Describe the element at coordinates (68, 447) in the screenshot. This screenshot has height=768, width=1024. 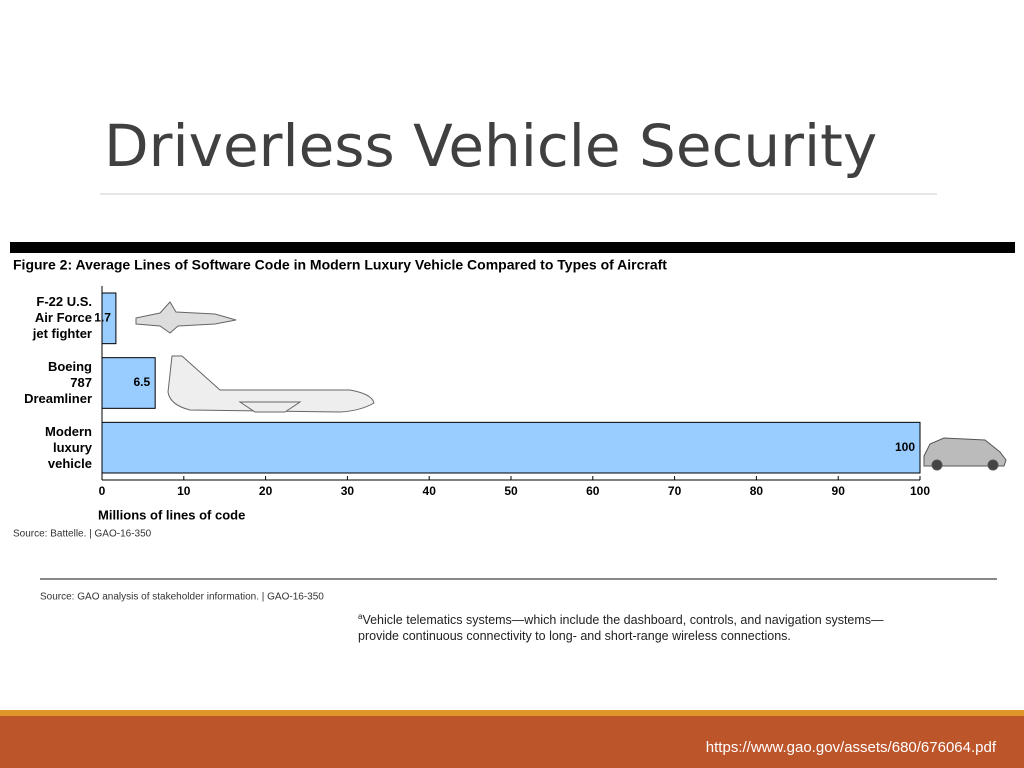
I see `y-tick-label: Modern luxury vehicle` at that location.